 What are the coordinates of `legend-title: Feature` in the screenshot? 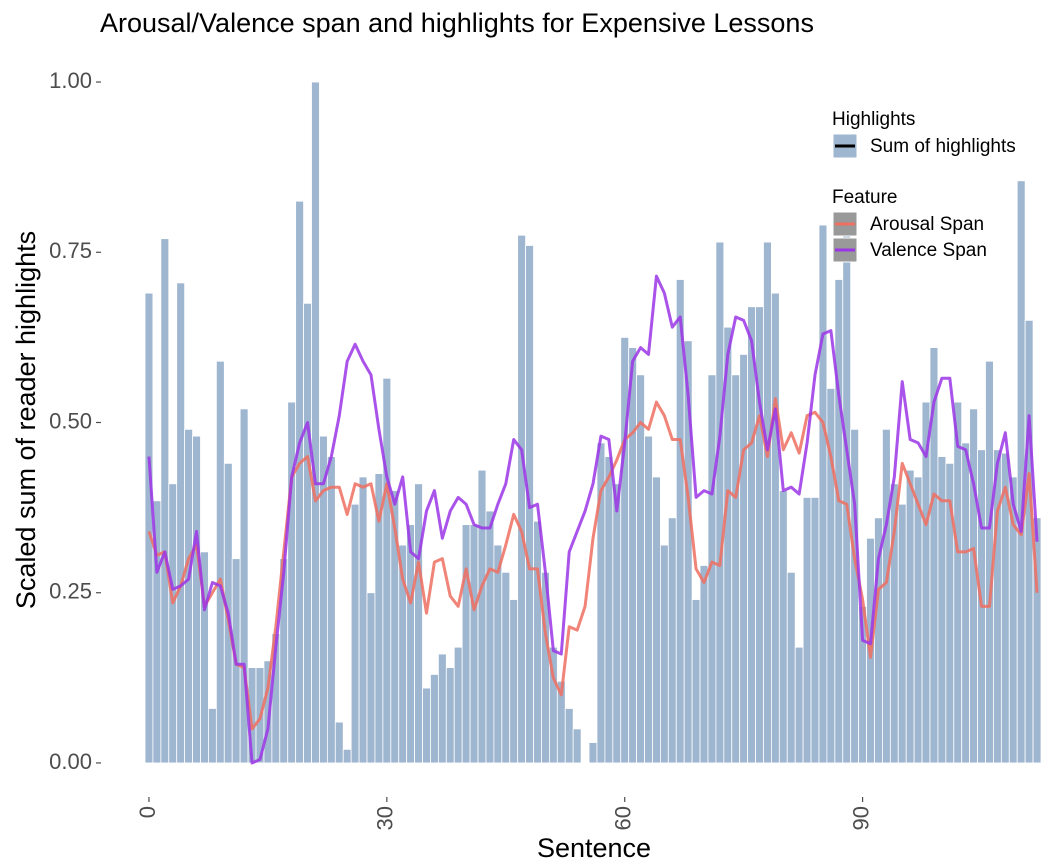 It's located at (864, 197).